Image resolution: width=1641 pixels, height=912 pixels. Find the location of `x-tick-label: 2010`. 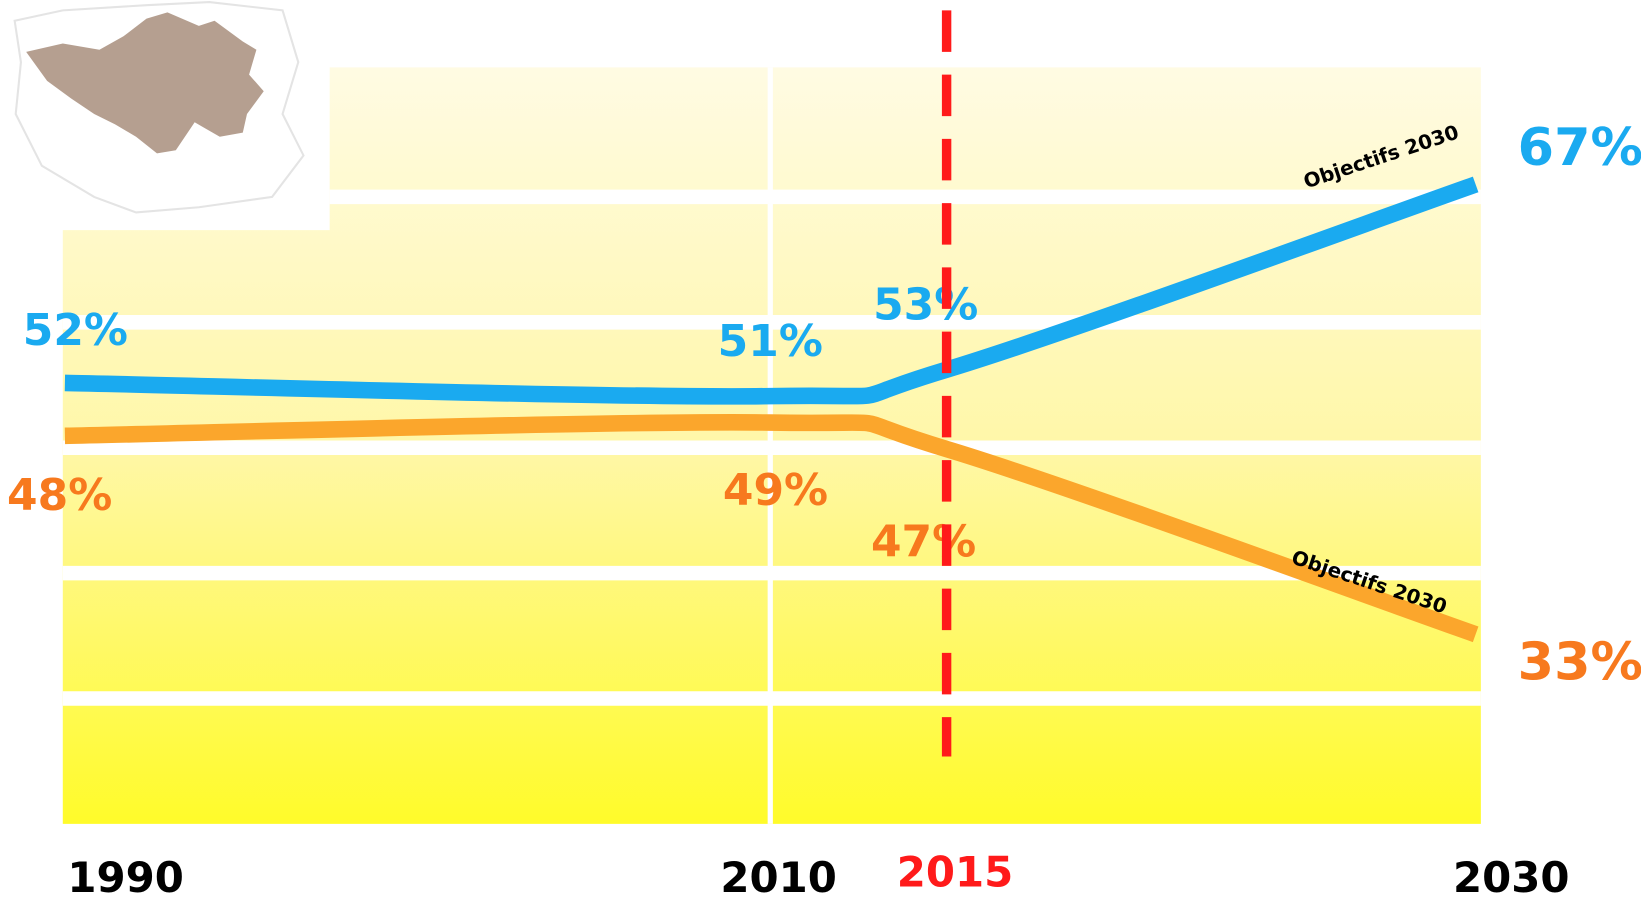

x-tick-label: 2010 is located at coordinates (778, 877).